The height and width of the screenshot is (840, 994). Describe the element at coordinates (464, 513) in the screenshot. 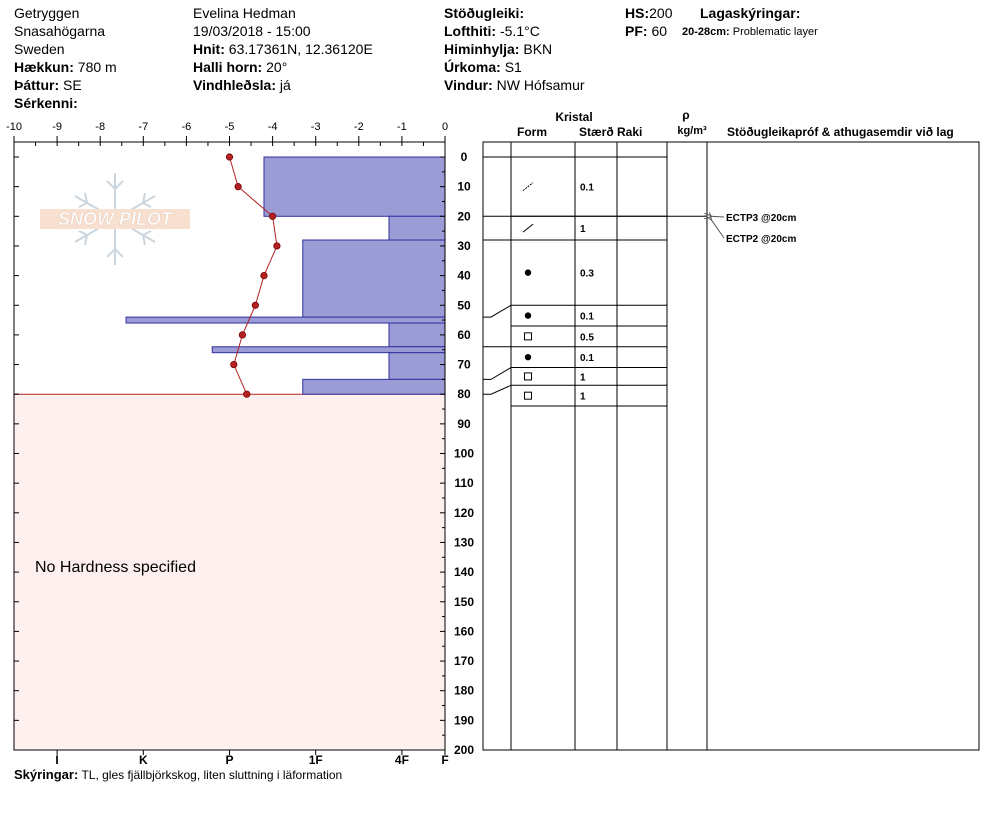

I see `depth-tick-label-12: 120` at that location.